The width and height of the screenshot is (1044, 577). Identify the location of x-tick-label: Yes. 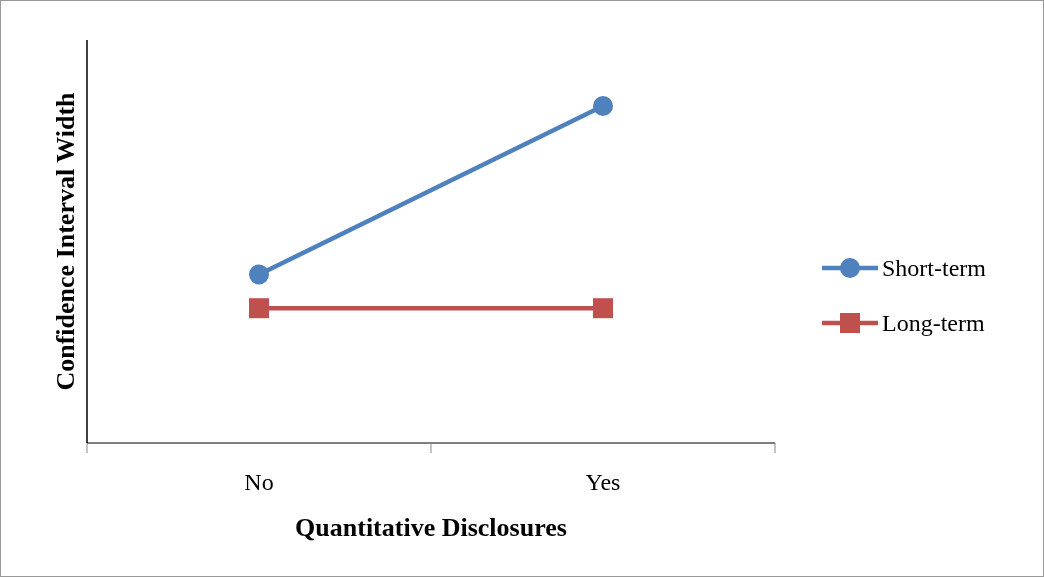
(603, 482).